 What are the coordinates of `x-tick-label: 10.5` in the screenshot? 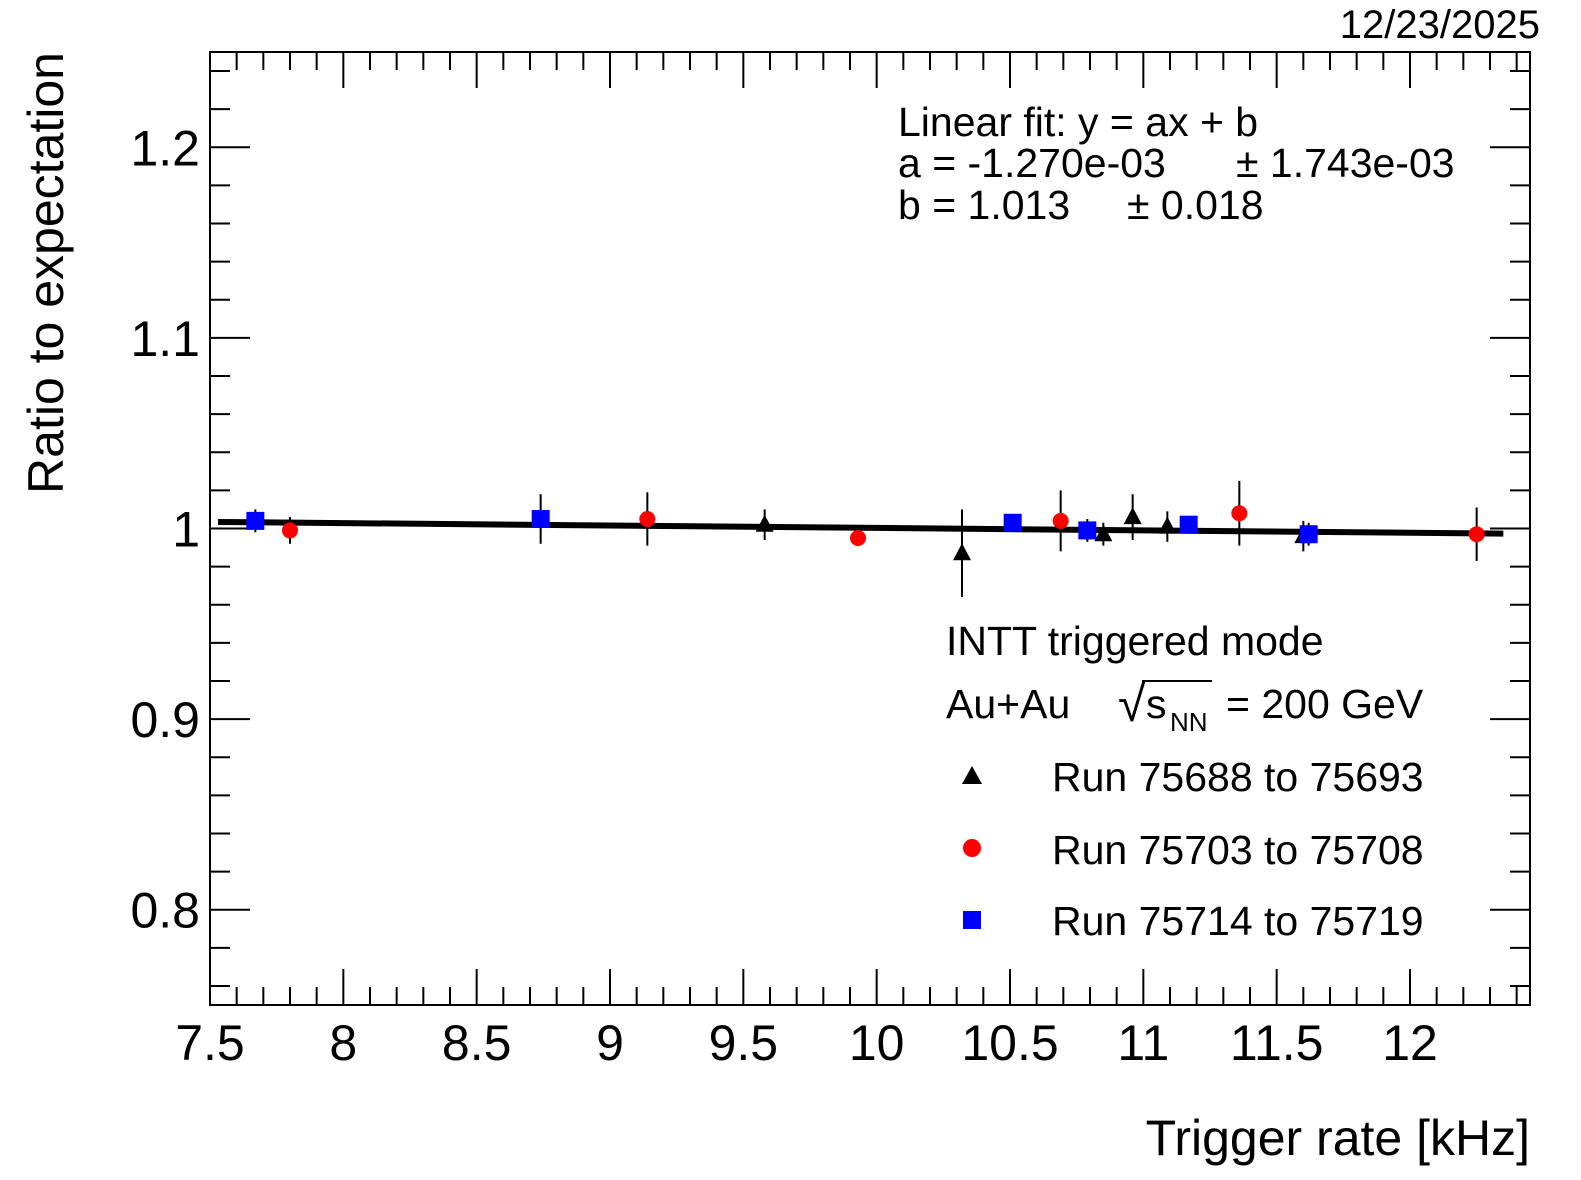 It's located at (1009, 1043).